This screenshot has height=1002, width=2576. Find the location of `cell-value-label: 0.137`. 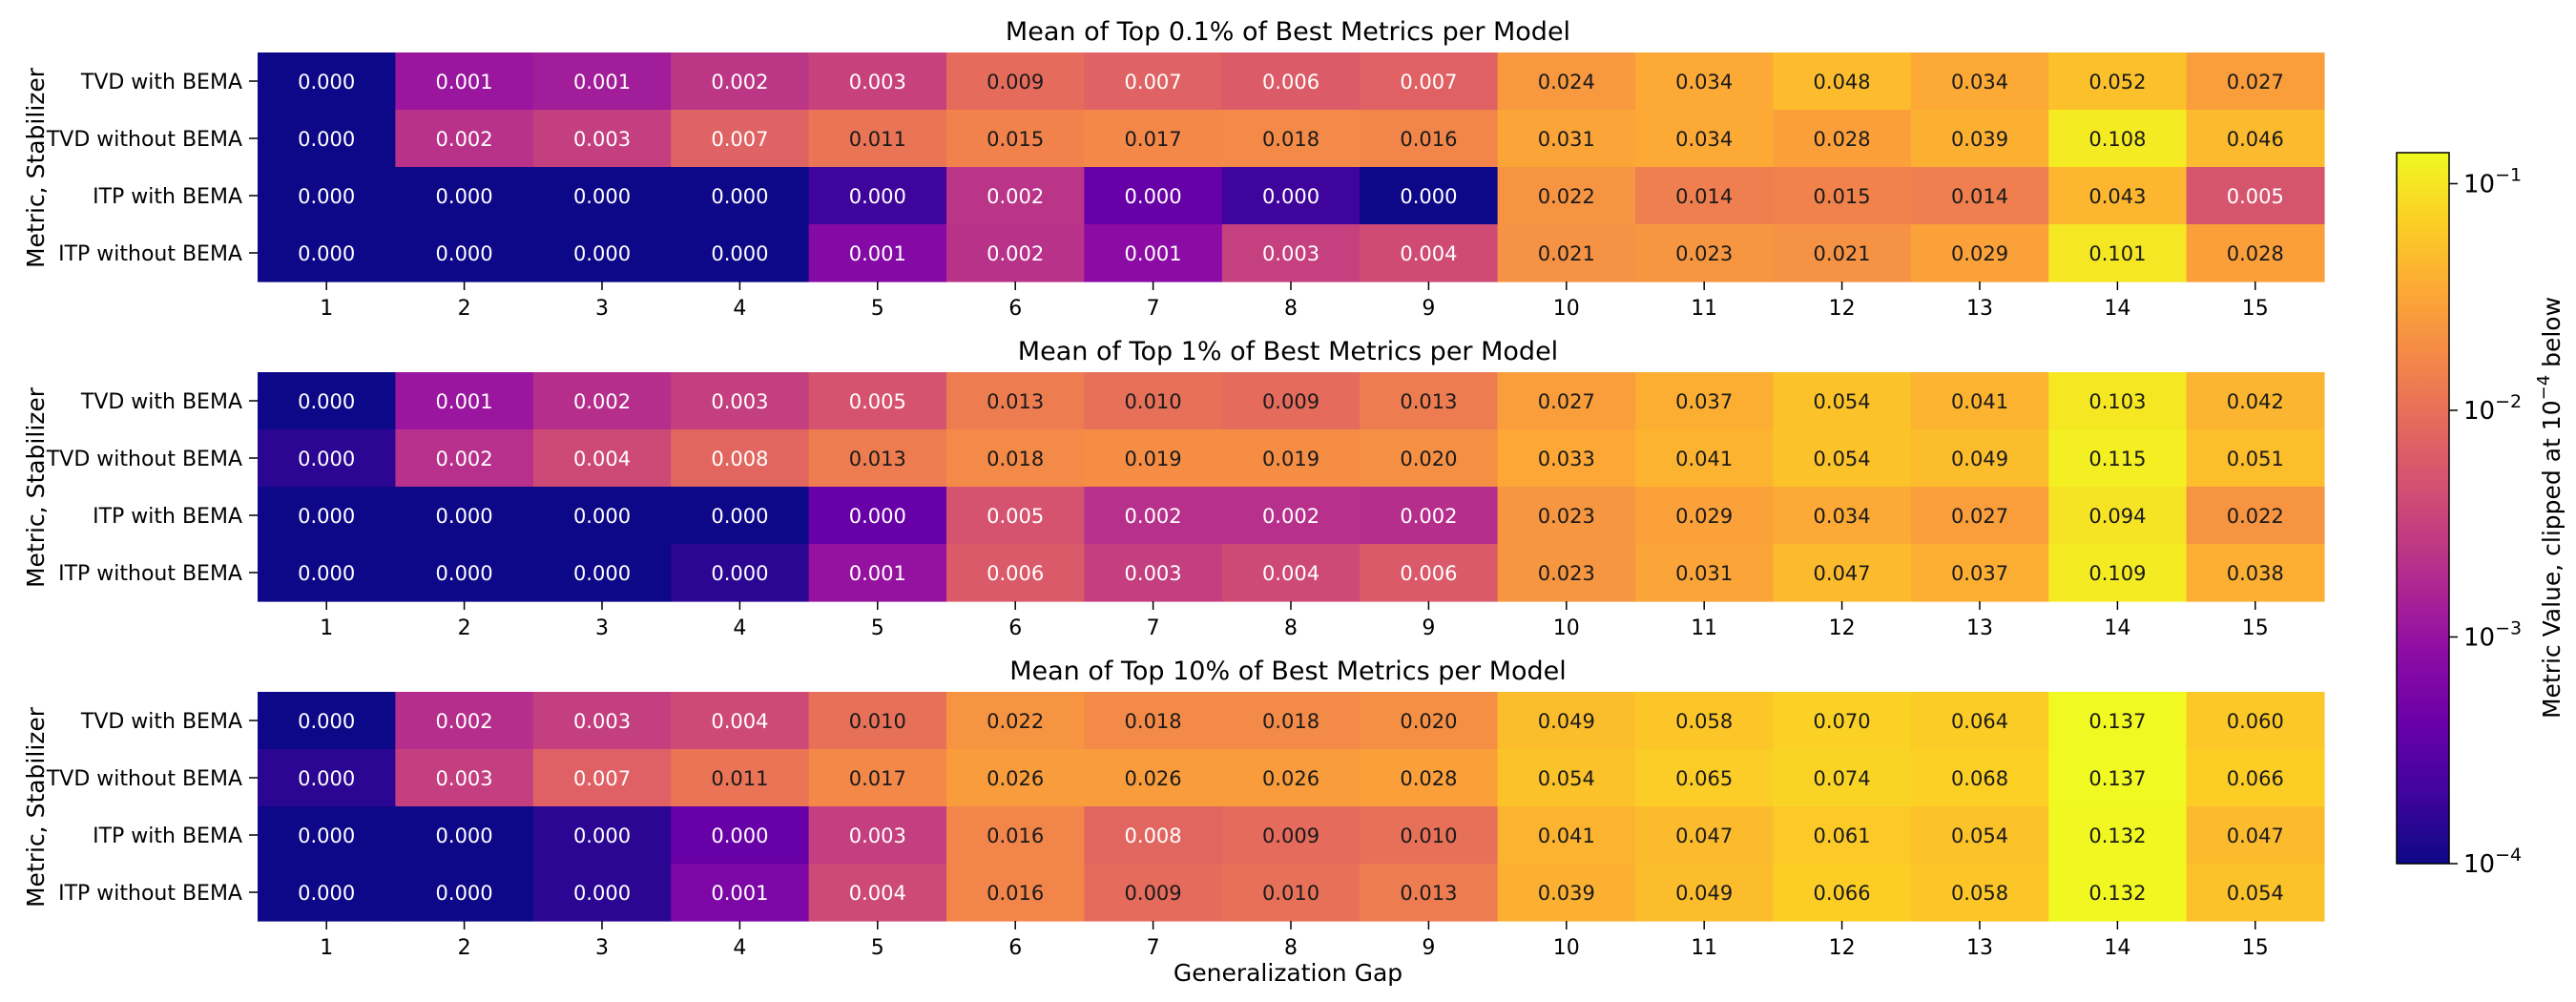

cell-value-label: 0.137 is located at coordinates (2117, 721).